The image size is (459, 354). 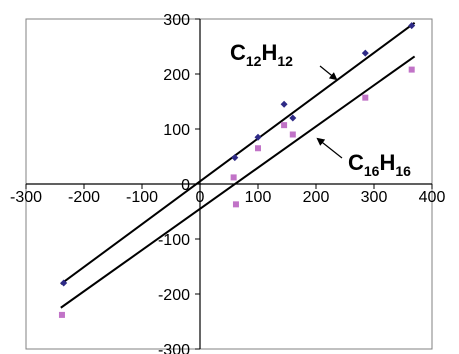 What do you see at coordinates (142, 197) in the screenshot?
I see `x-tick-label: -100` at bounding box center [142, 197].